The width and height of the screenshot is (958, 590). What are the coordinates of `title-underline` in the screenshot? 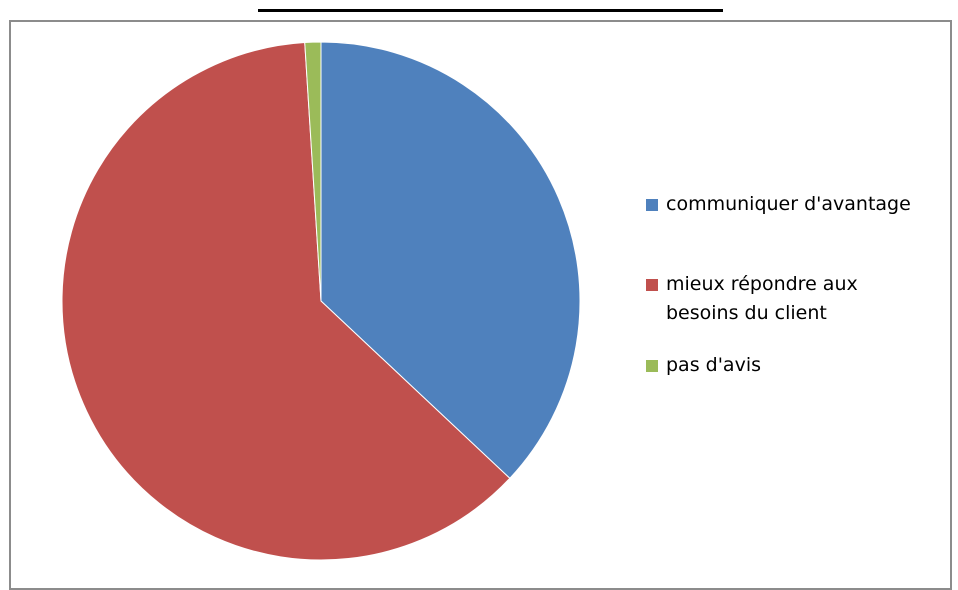 It's located at (490, 10).